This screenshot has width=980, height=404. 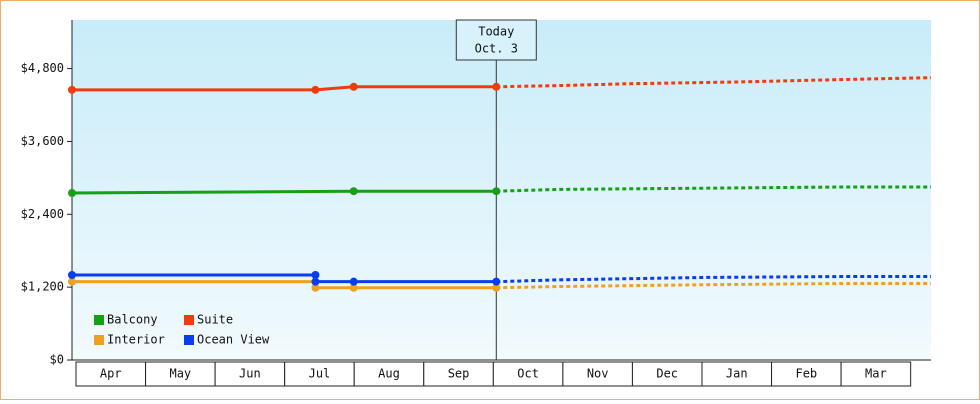 What do you see at coordinates (714, 82) in the screenshot?
I see `forecast-line` at bounding box center [714, 82].